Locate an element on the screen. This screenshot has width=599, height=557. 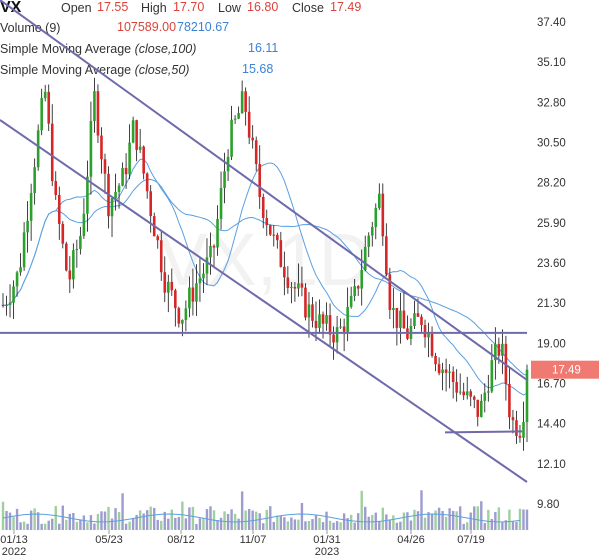
volume-average-line is located at coordinates (261, 518).